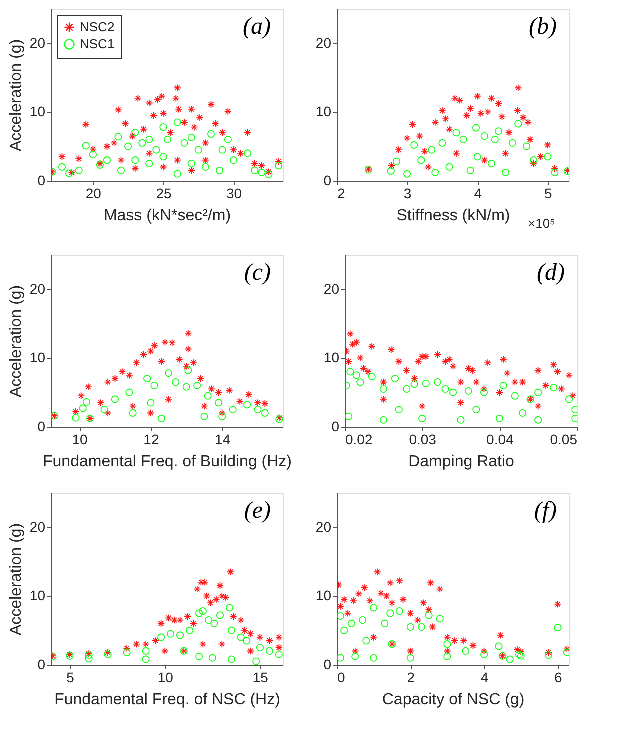 The image size is (642, 750). Describe the element at coordinates (223, 440) in the screenshot. I see `x-tick-label: 14` at that location.